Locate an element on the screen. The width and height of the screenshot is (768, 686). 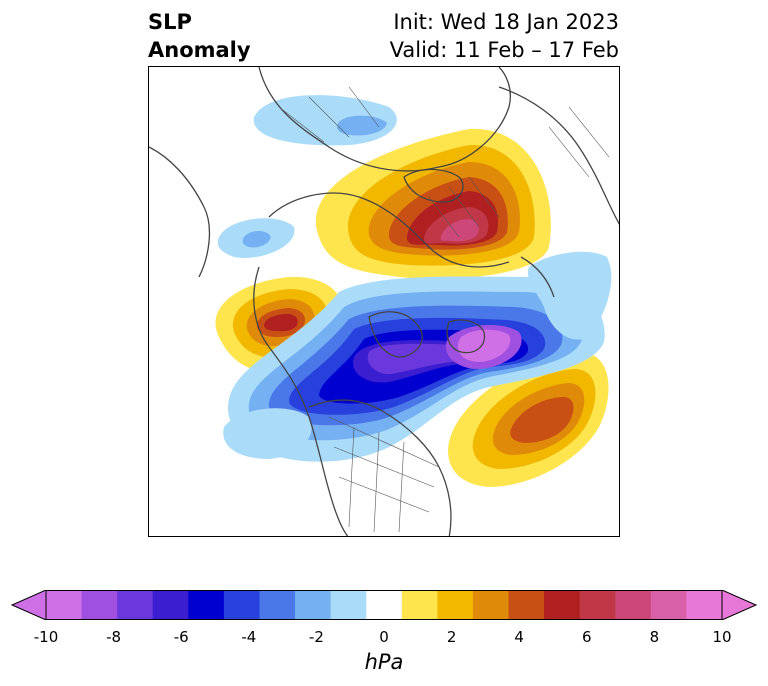
colorbar-tick-label: 8 is located at coordinates (654, 637).